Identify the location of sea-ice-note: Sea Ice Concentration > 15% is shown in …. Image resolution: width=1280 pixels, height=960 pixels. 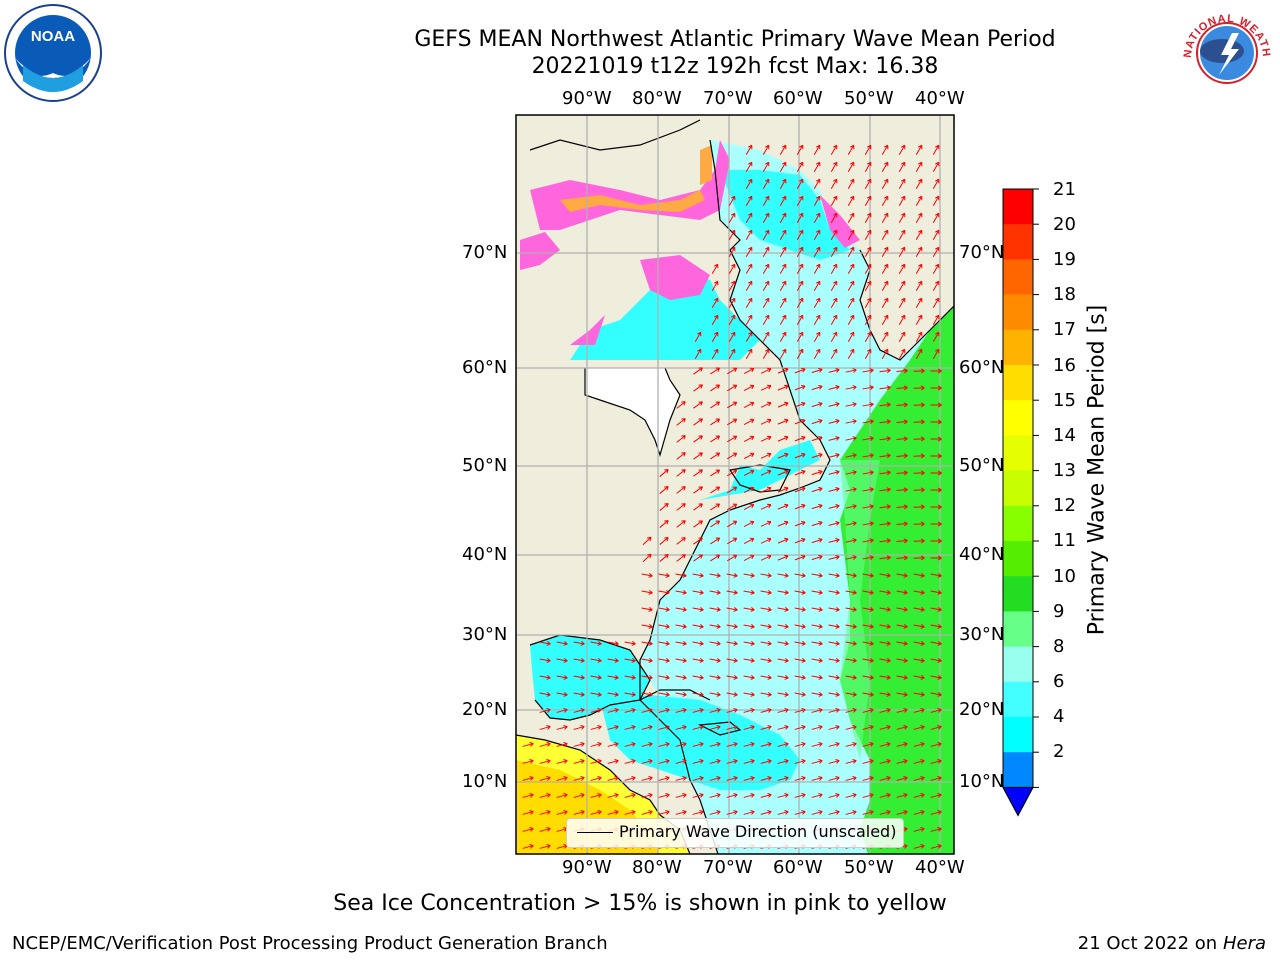
(640, 903).